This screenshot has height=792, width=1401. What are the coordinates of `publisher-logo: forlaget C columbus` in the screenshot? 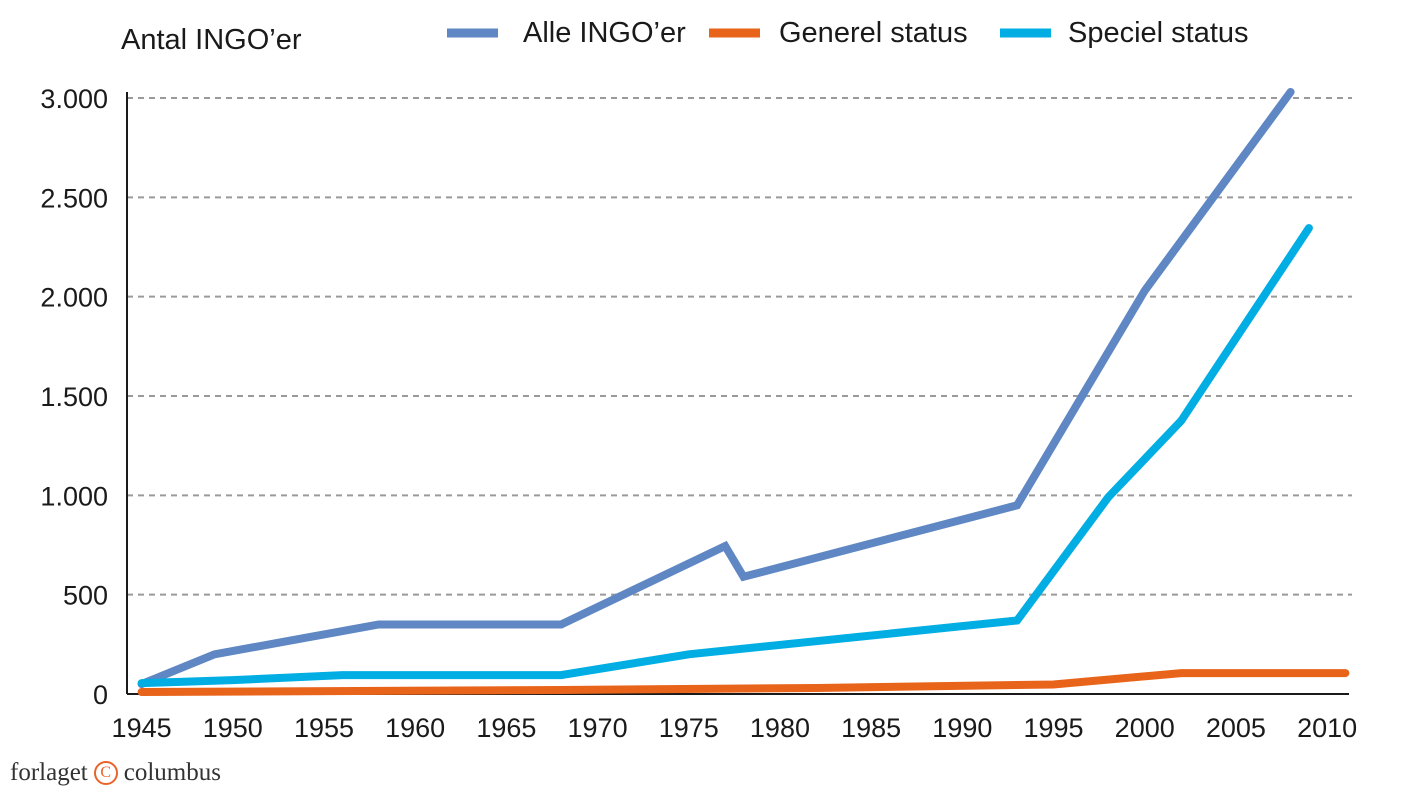 It's located at (115, 773).